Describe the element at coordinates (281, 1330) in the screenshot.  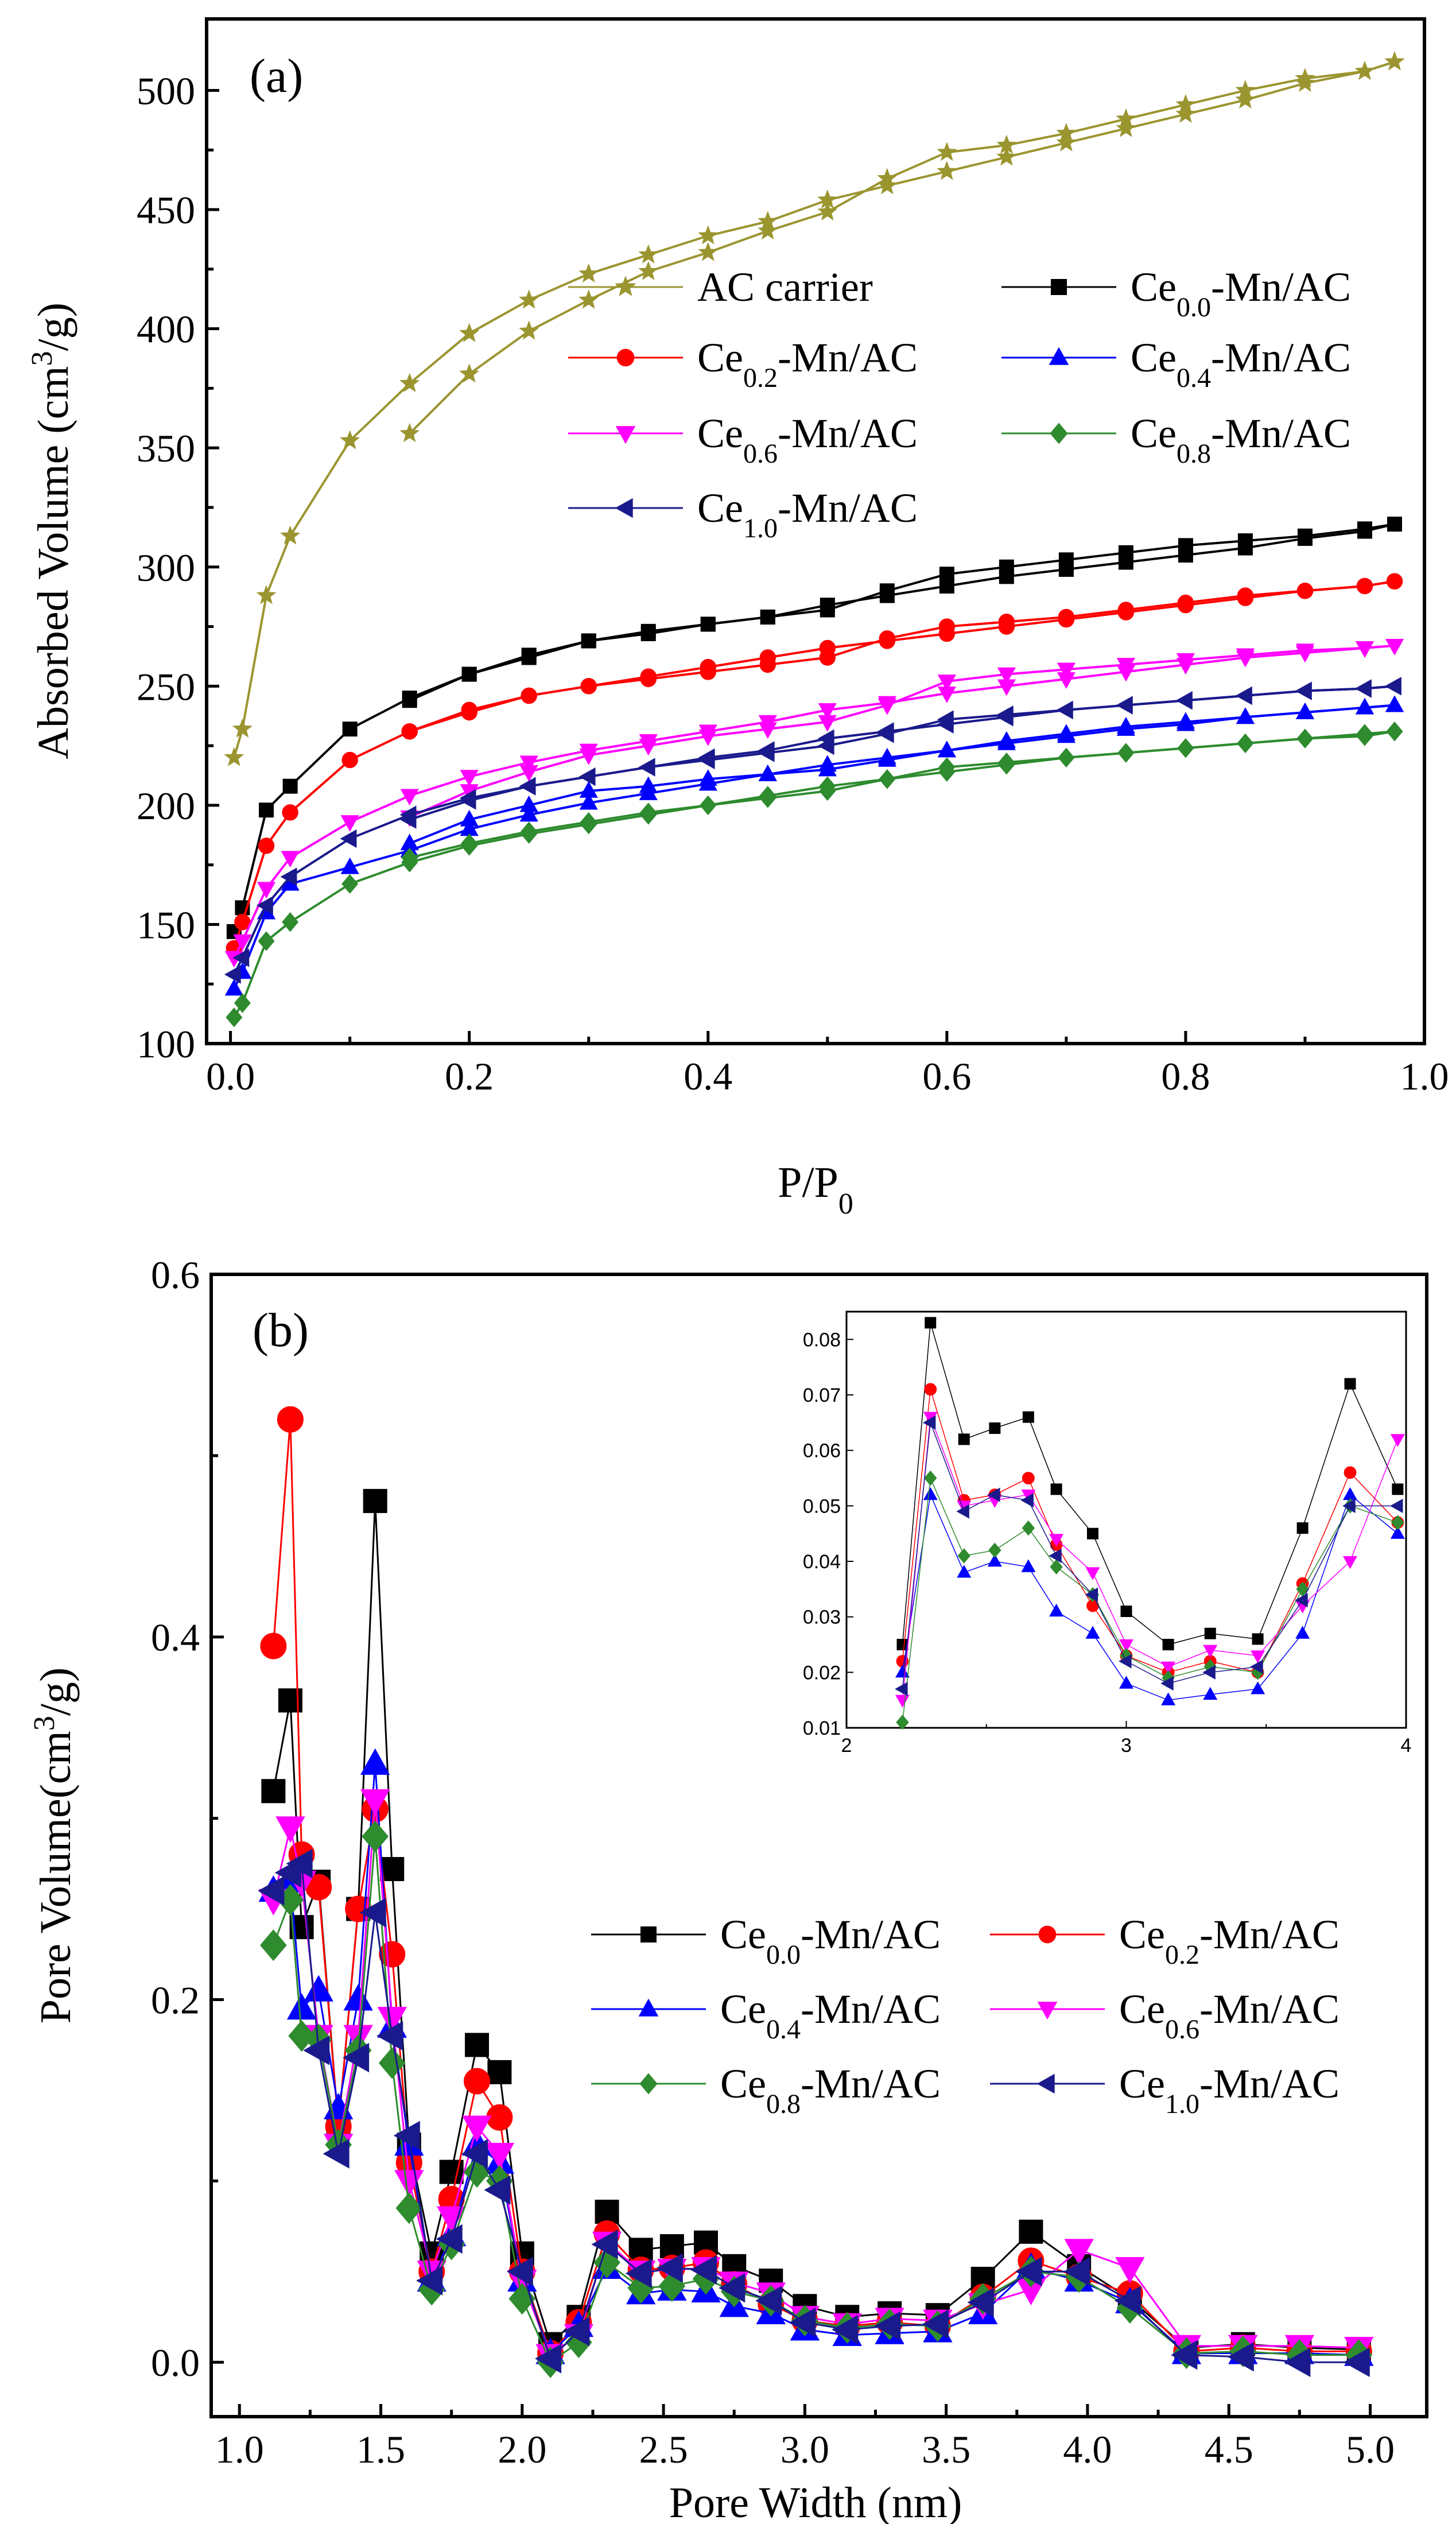
I see `panel-b-label: (b)` at that location.